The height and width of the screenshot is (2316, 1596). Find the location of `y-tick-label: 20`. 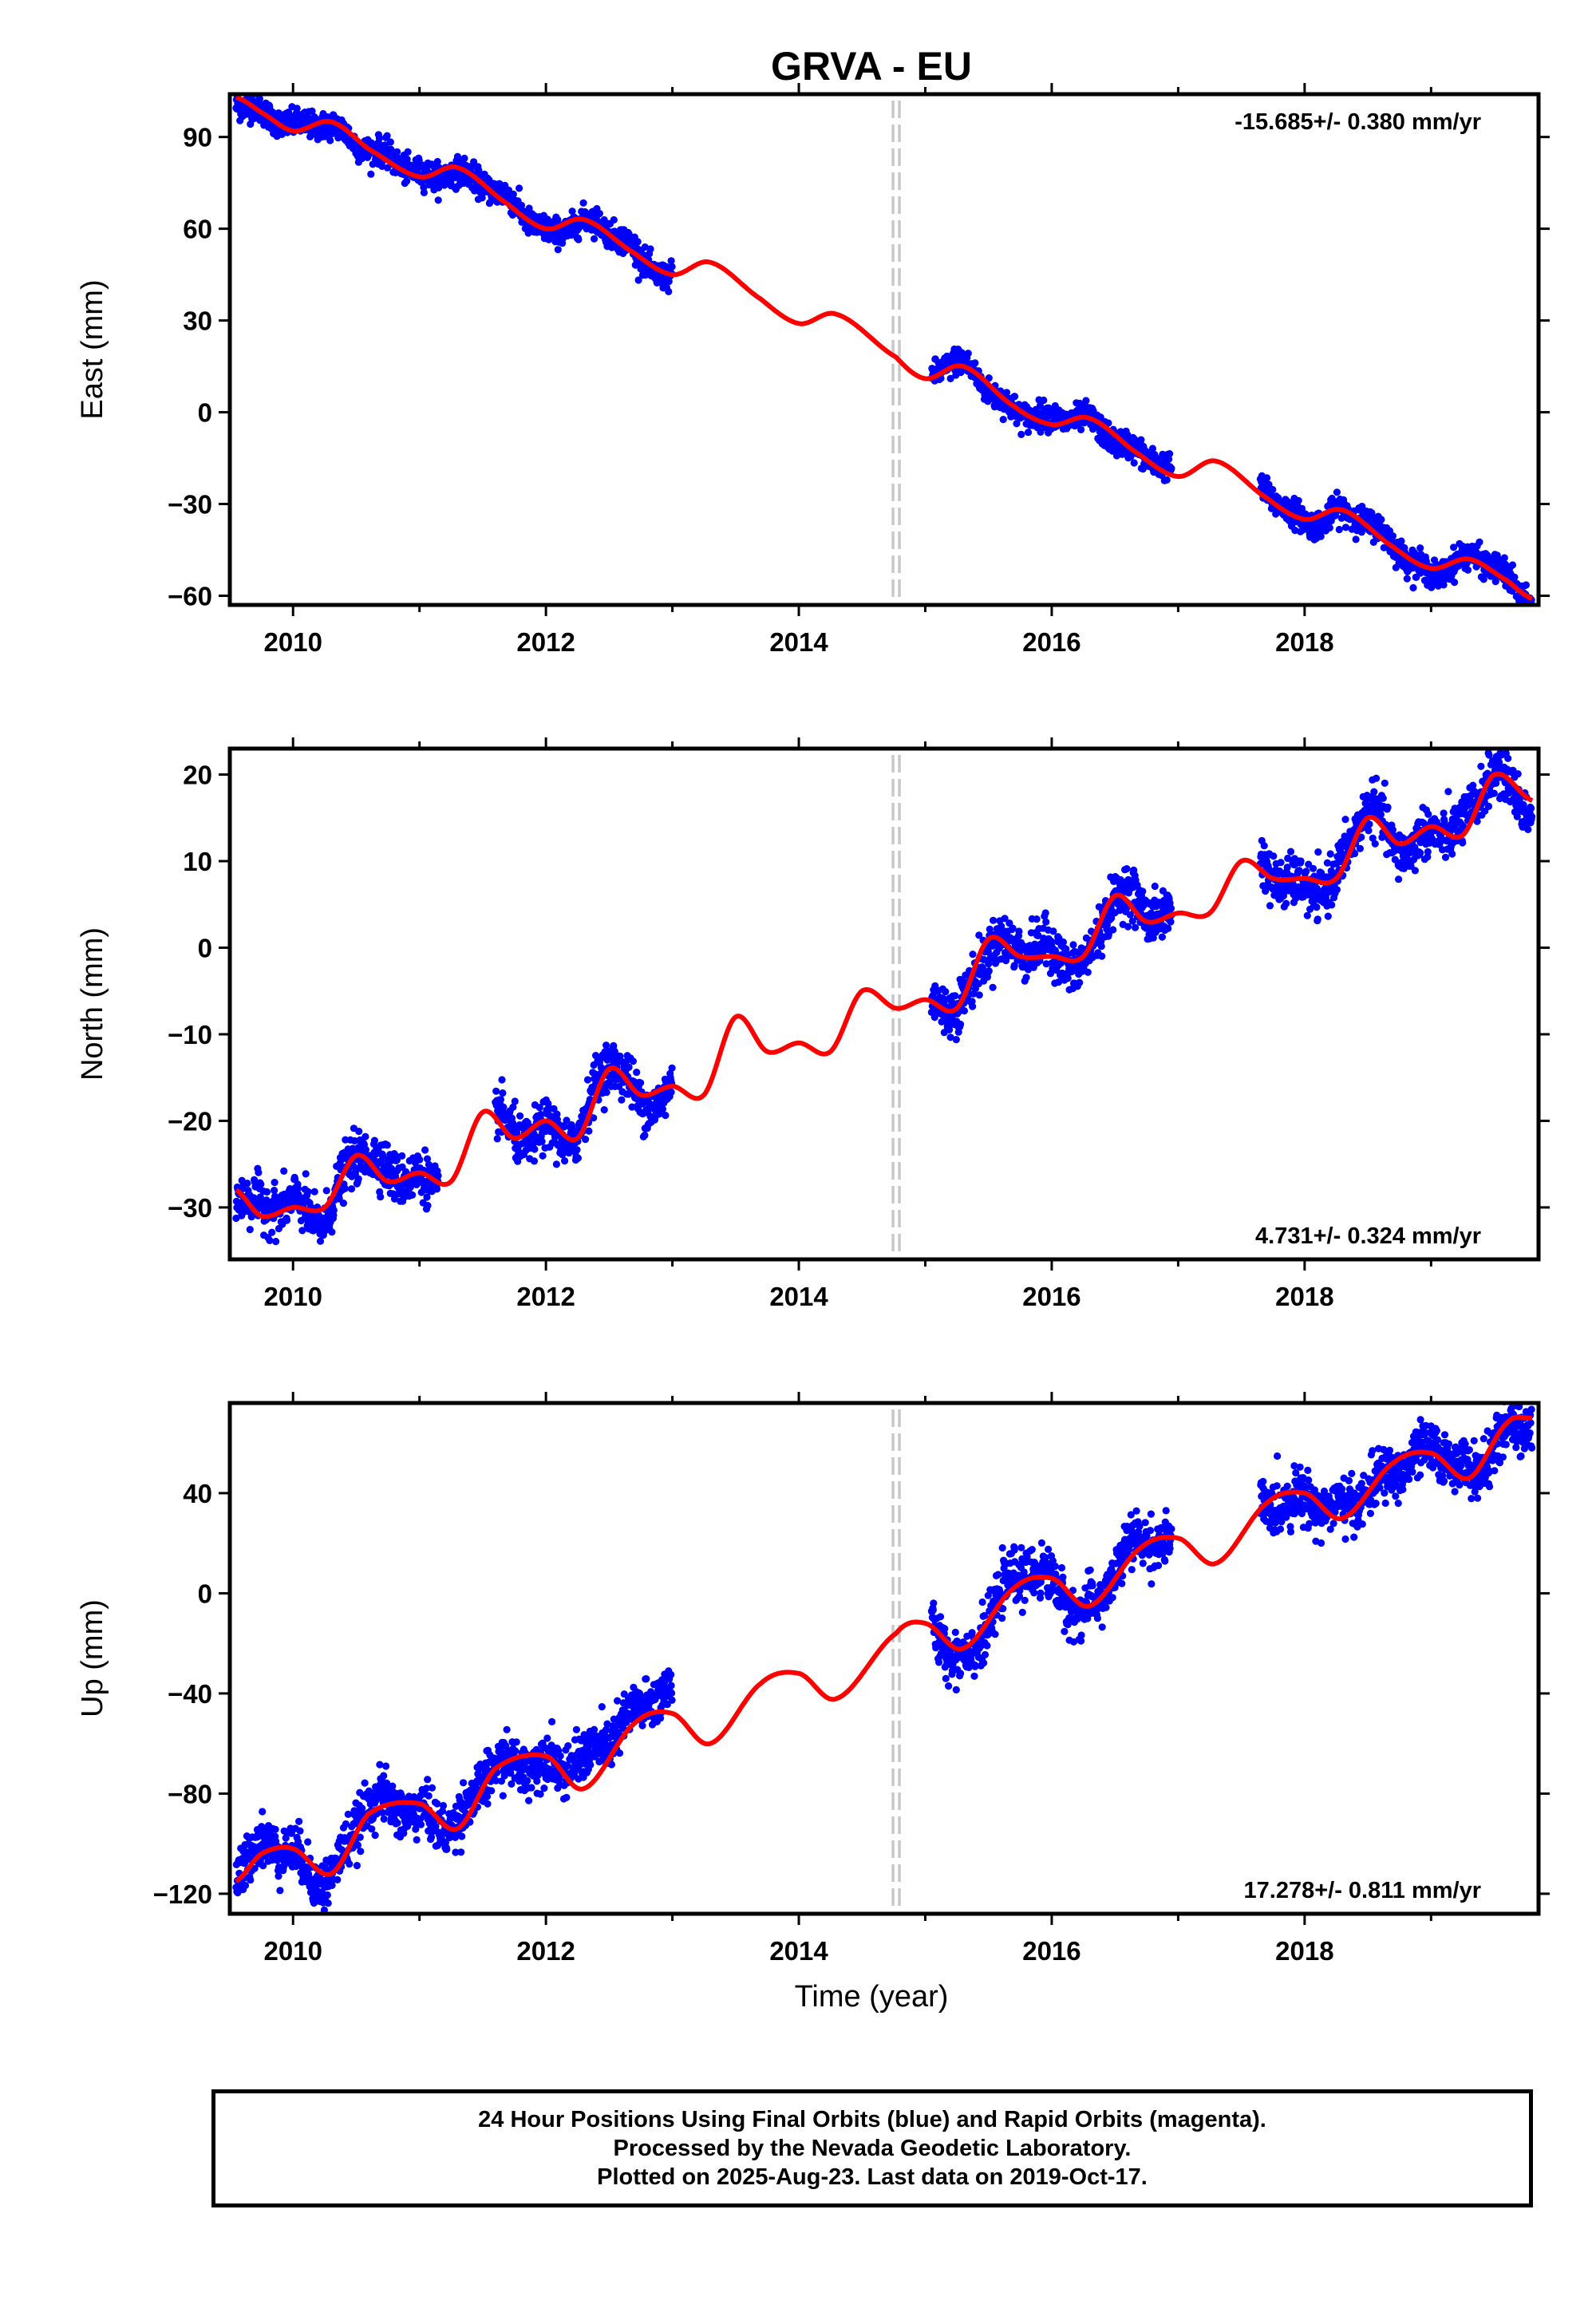

y-tick-label: 20 is located at coordinates (197, 775).